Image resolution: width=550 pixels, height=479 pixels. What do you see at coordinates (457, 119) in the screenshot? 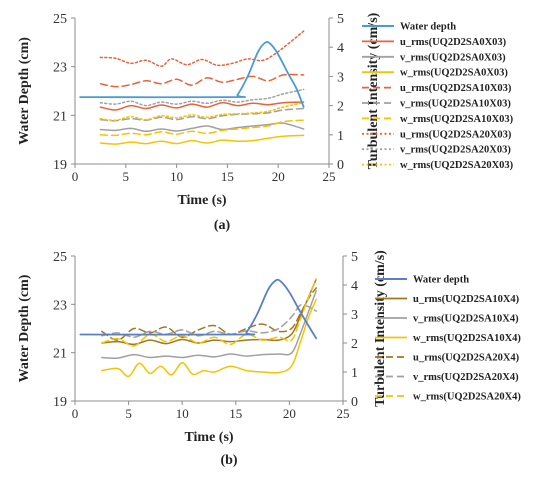
I see `legend-label: w_rms(UQ2D2SA10X03)` at bounding box center [457, 119].